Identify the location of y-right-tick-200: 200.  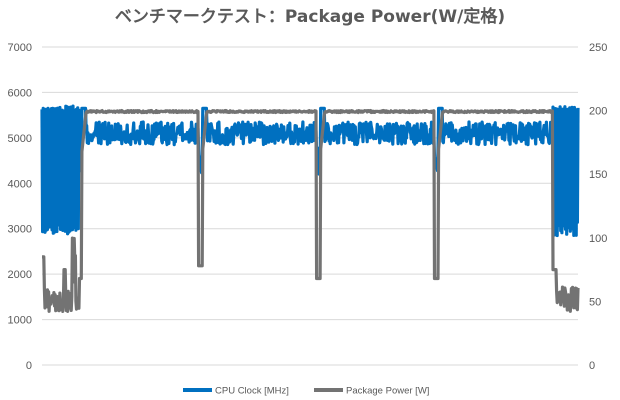
(598, 112).